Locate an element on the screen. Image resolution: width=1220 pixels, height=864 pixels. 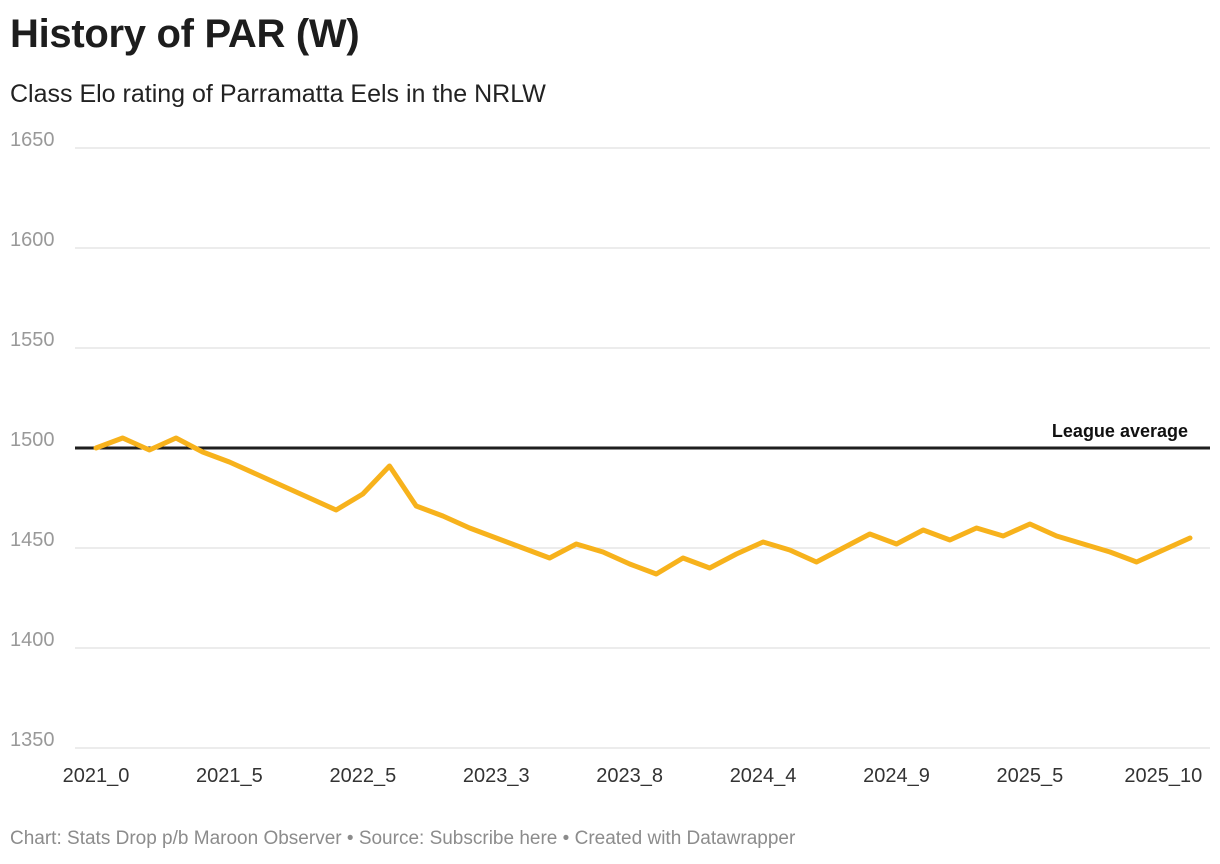
series-par-w is located at coordinates (643, 506).